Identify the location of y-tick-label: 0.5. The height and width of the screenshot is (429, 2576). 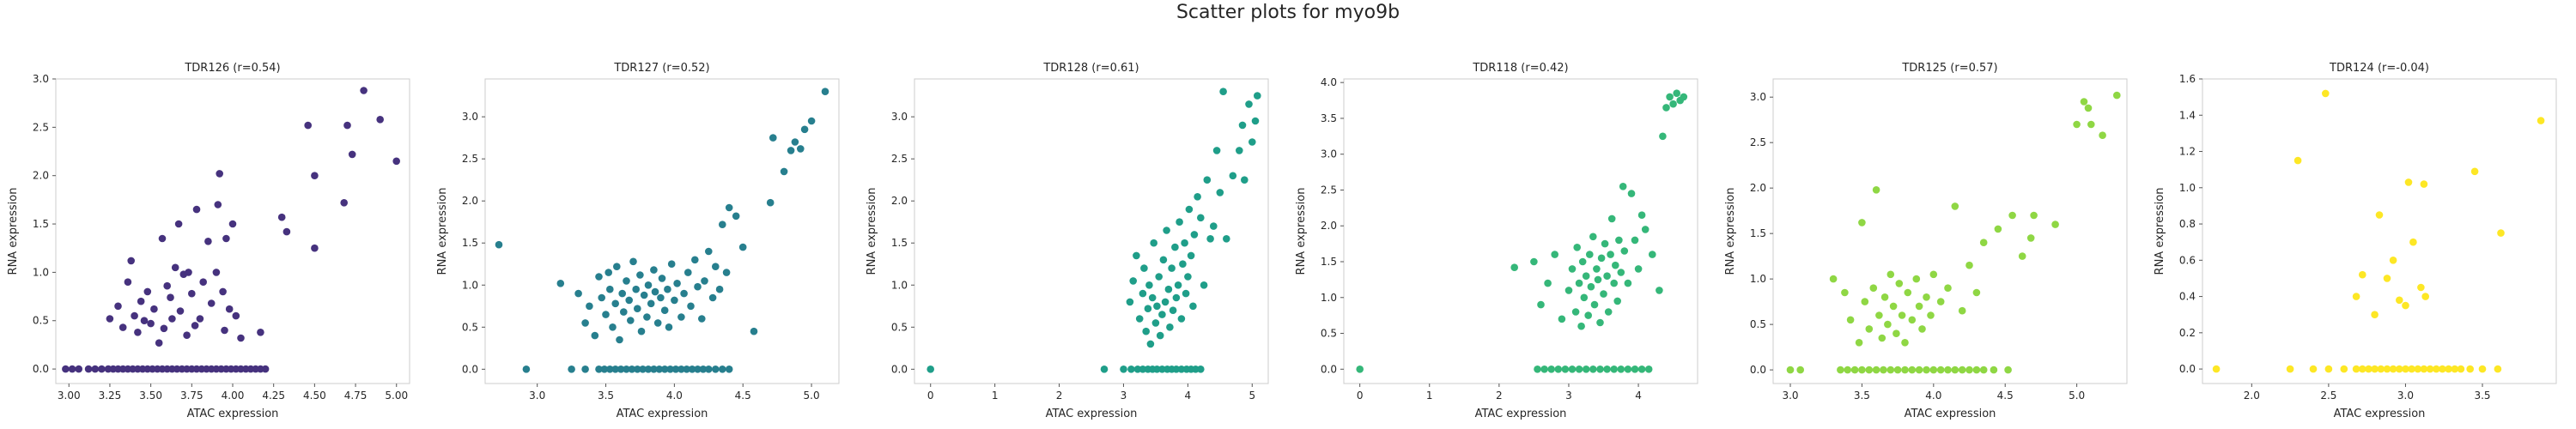
(470, 327).